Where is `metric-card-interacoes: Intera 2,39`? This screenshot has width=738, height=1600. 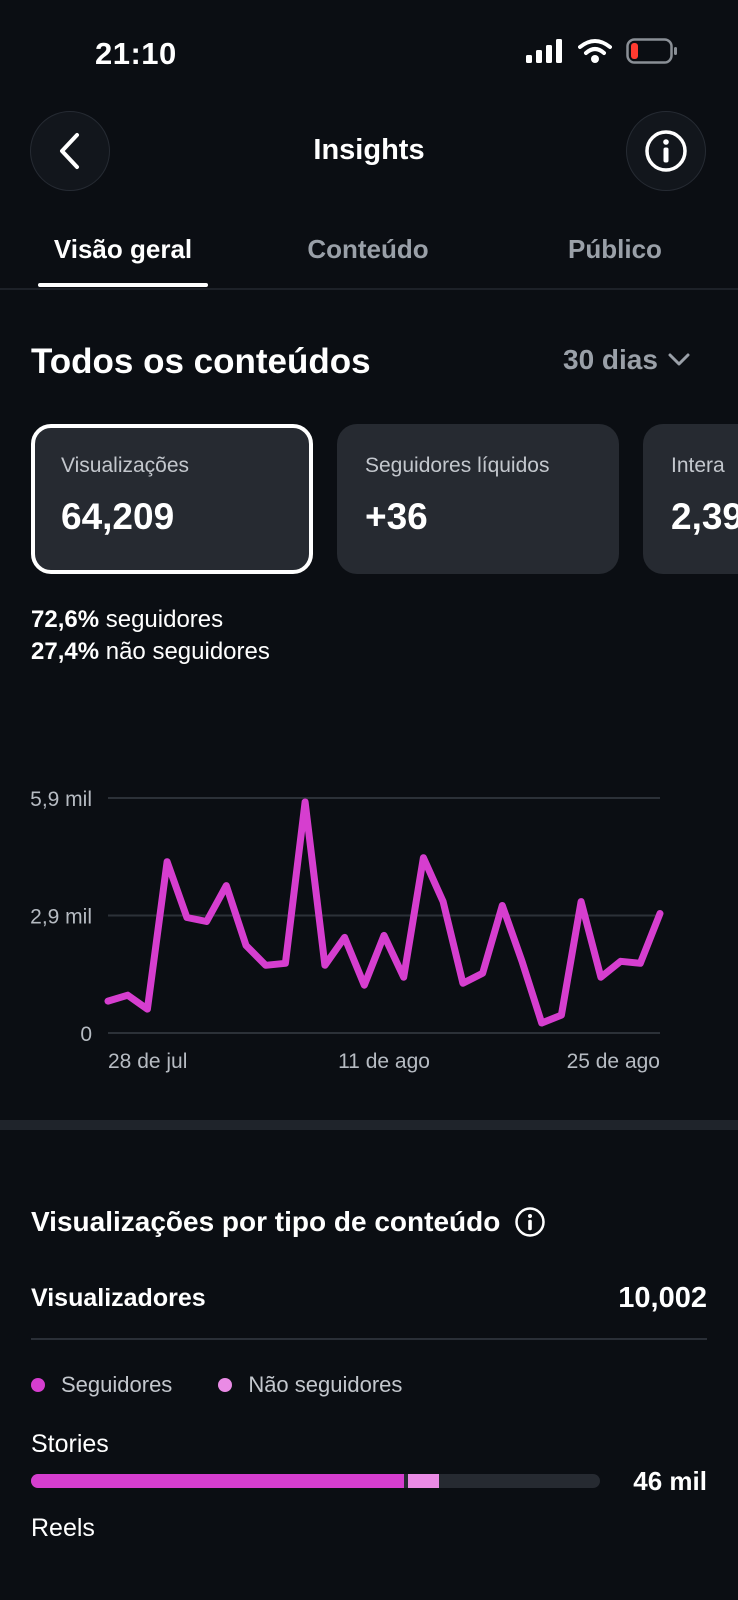 metric-card-interacoes: Intera 2,39 is located at coordinates (690, 499).